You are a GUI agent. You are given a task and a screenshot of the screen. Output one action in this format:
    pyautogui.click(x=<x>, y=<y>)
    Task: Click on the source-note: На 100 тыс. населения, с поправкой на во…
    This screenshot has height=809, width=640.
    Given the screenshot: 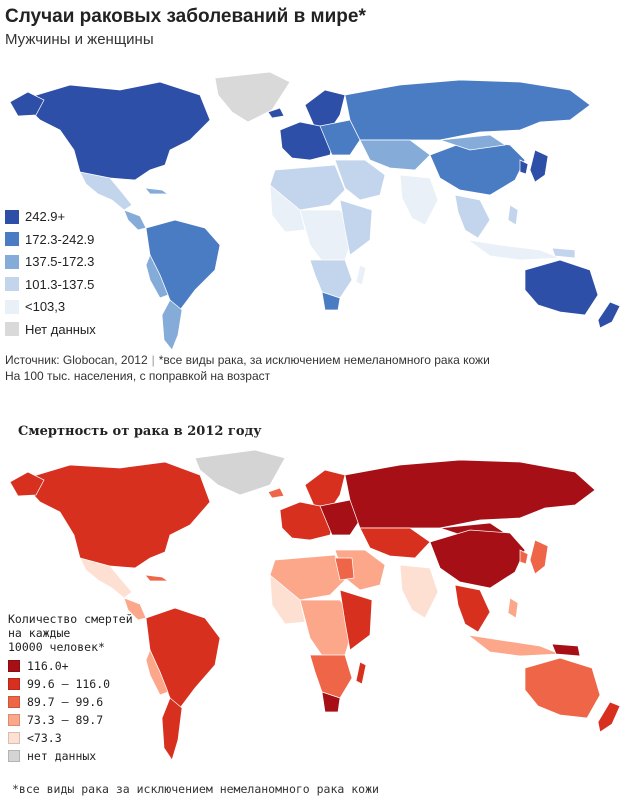 What is the action you would take?
    pyautogui.click(x=138, y=376)
    